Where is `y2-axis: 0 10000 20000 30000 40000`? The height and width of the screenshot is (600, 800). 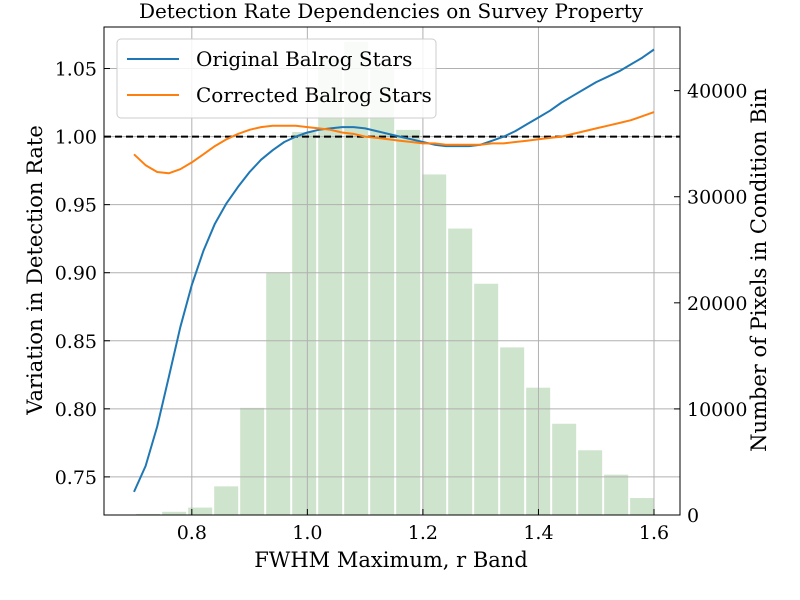
y2-axis: 0 10000 20000 30000 40000 is located at coordinates (710, 304).